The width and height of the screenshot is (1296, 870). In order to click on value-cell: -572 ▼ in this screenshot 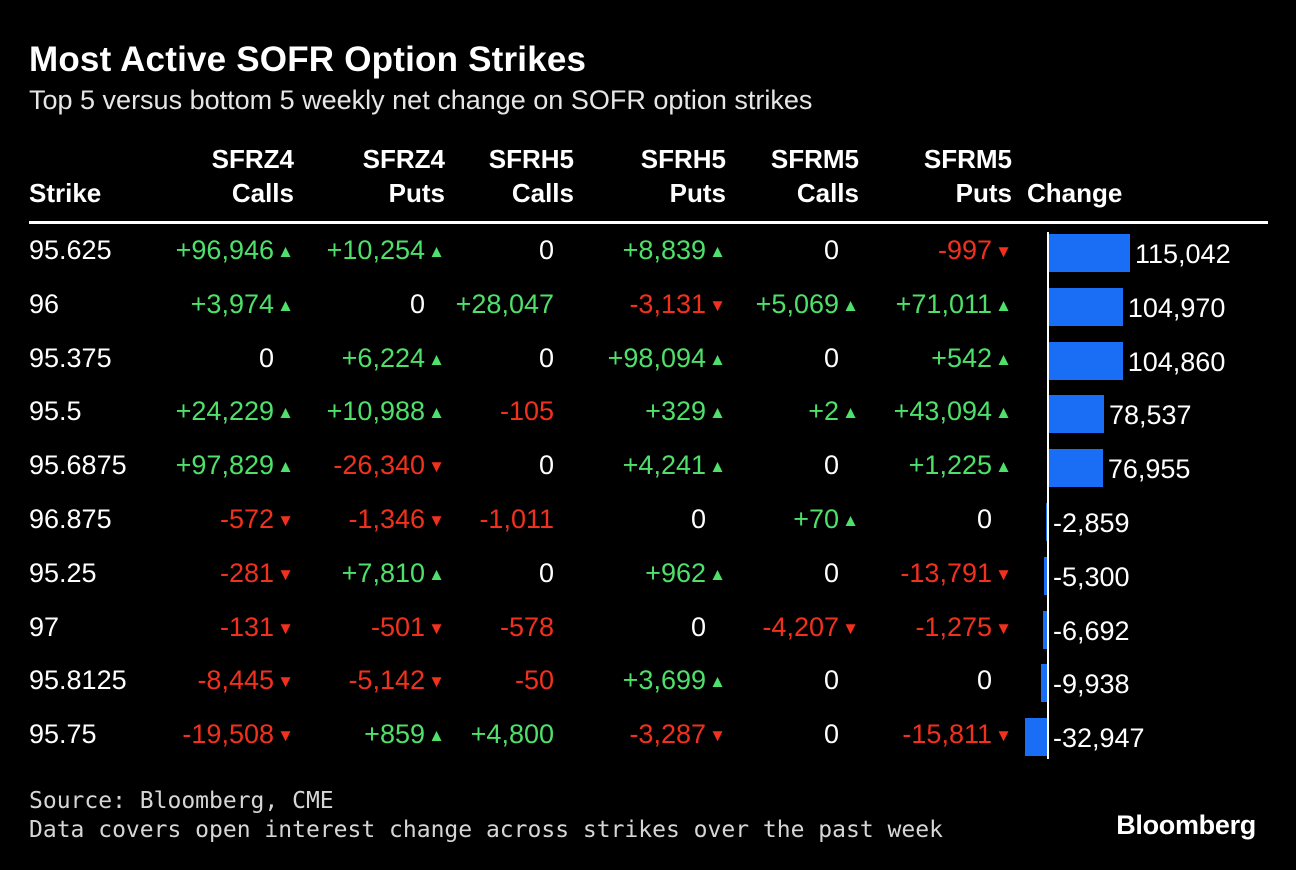, I will do `click(257, 520)`.